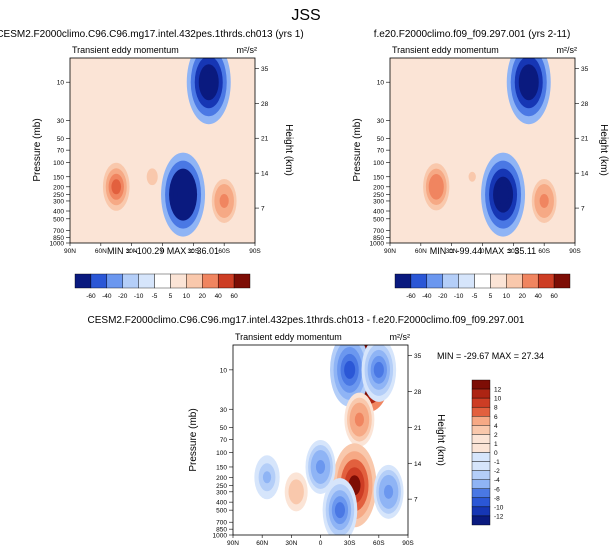  What do you see at coordinates (554, 296) in the screenshot?
I see `colorbar-label: 60` at bounding box center [554, 296].